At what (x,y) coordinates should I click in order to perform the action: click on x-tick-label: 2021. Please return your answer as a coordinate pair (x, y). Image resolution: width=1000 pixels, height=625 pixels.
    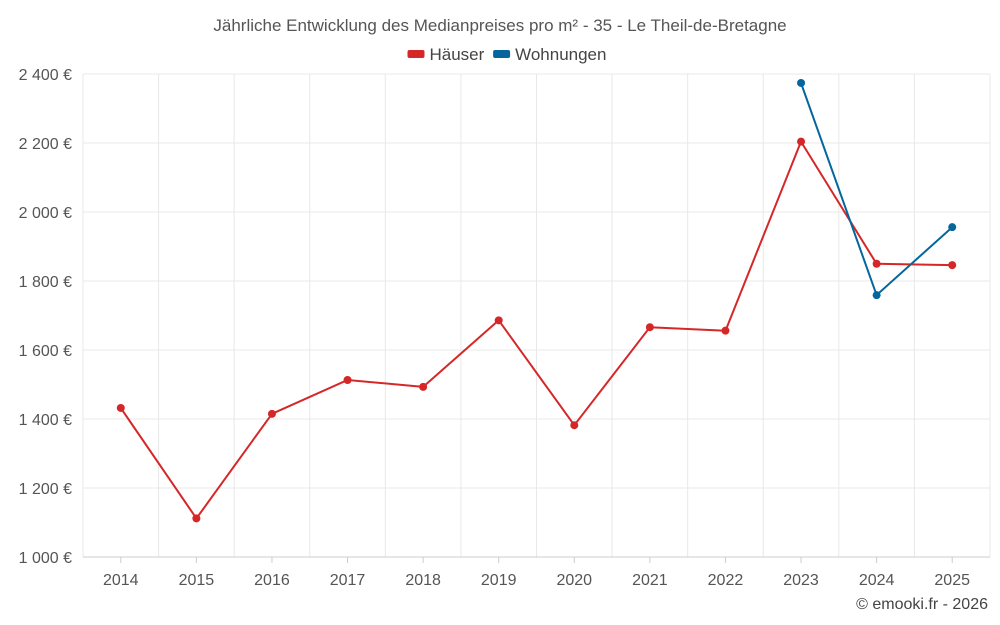
    Looking at the image, I should click on (650, 580).